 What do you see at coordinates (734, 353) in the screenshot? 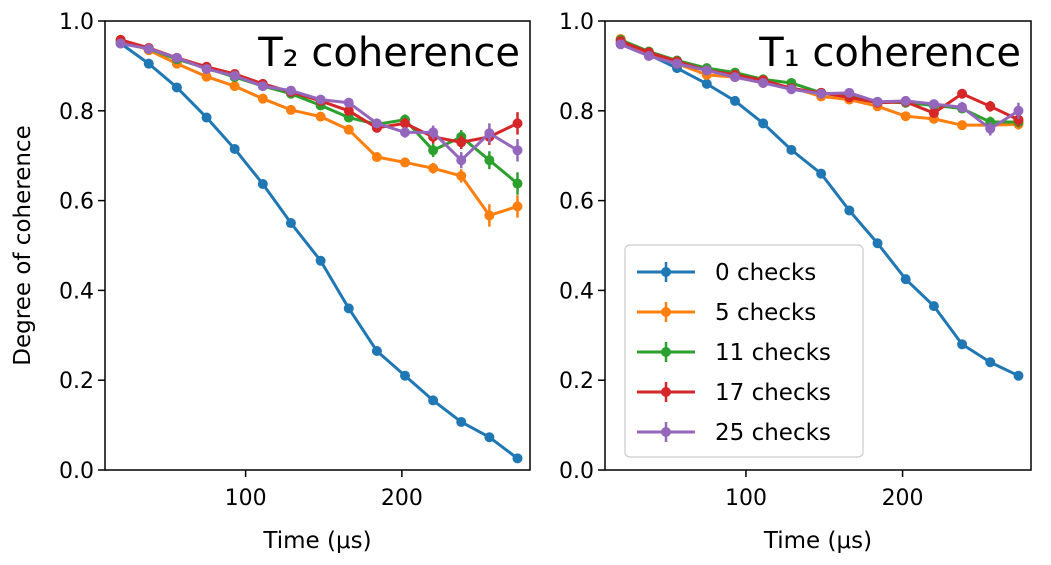
I see `legend-item-11-checks: 11 checks` at bounding box center [734, 353].